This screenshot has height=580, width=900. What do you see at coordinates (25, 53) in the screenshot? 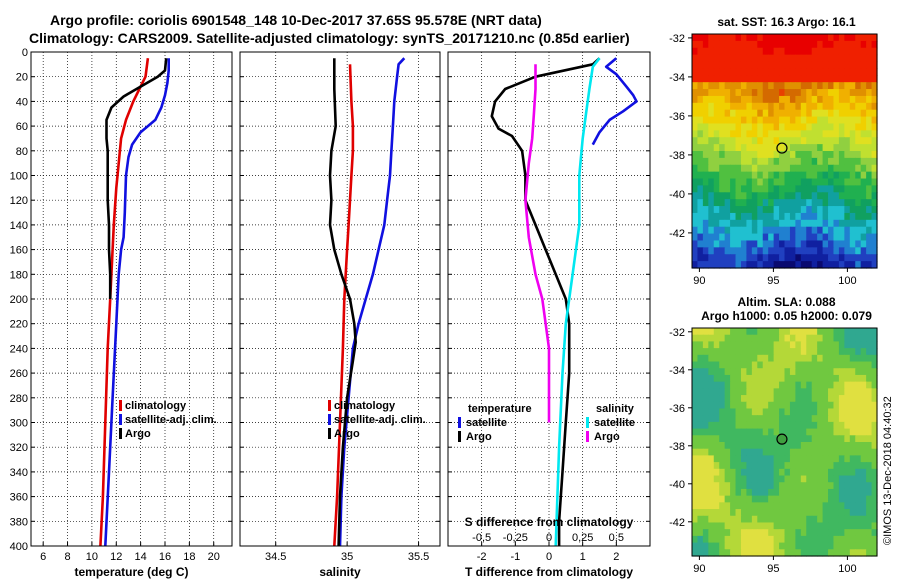
I see `y-tick-label: 0` at bounding box center [25, 53].